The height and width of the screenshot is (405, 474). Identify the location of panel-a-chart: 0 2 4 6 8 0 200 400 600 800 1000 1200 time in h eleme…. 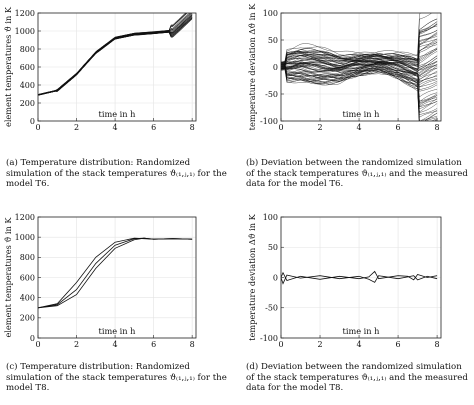
(100, 69).